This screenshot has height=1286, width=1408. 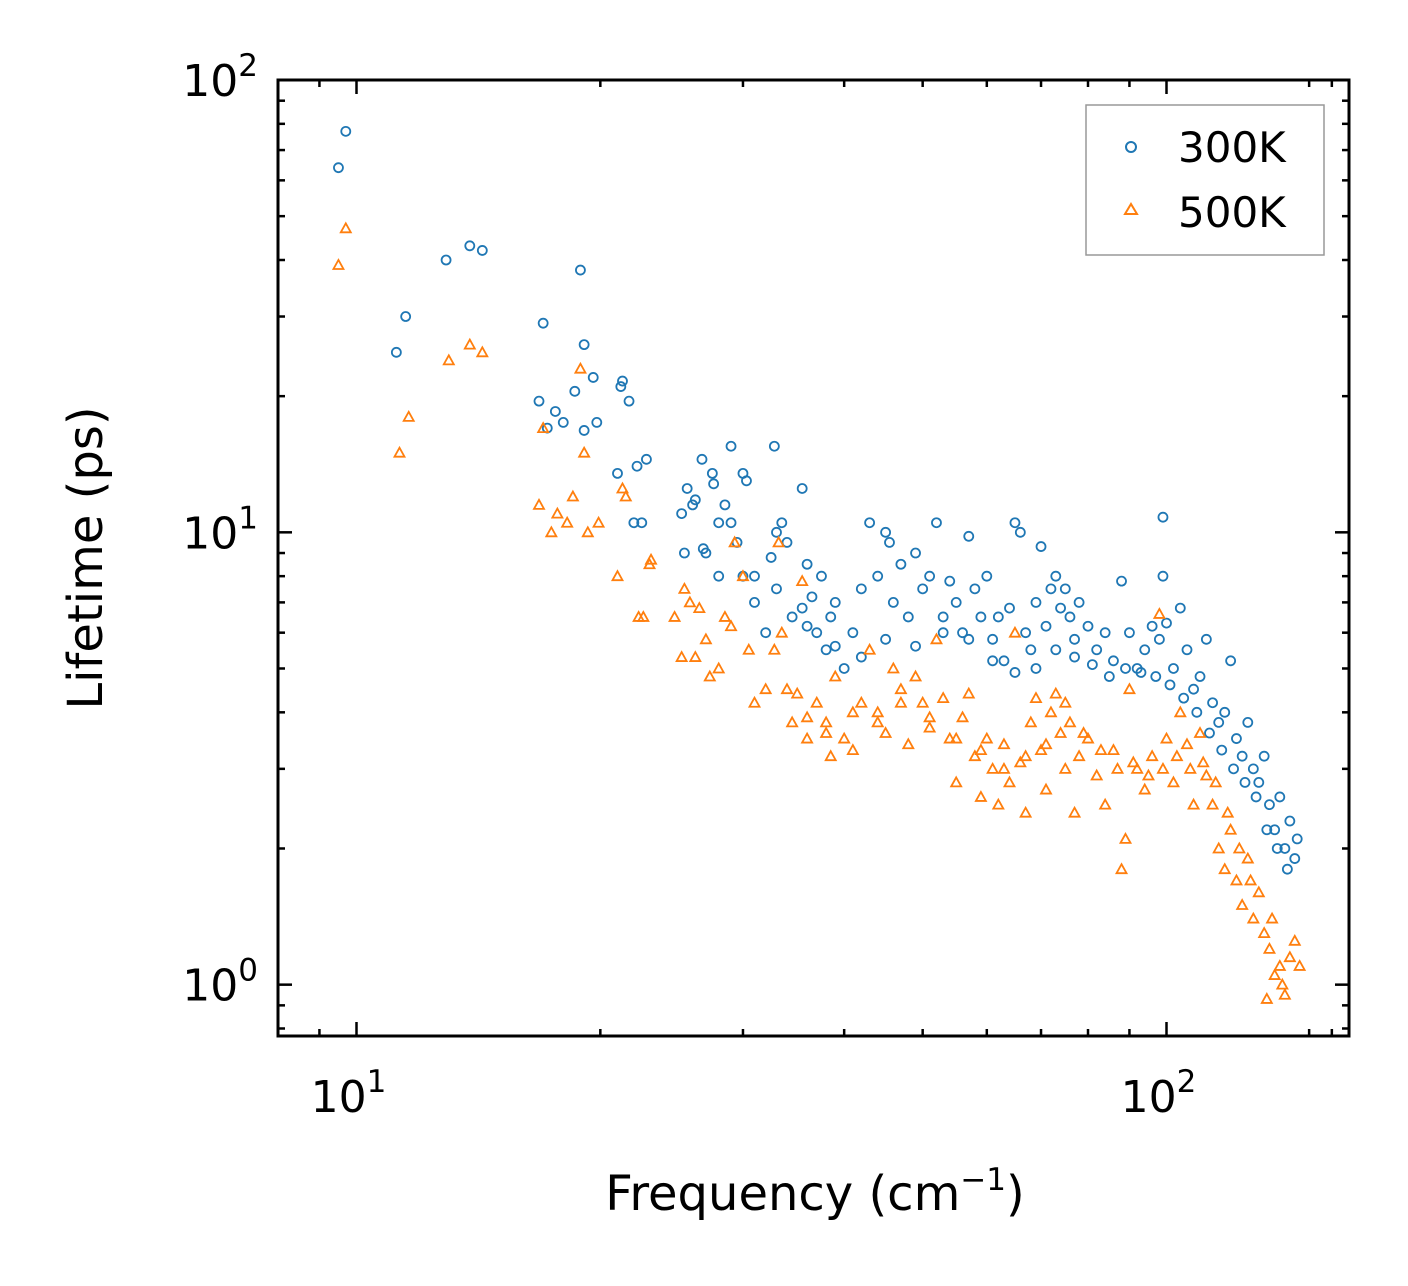 What do you see at coordinates (349, 1093) in the screenshot?
I see `x-tick-label: 101` at bounding box center [349, 1093].